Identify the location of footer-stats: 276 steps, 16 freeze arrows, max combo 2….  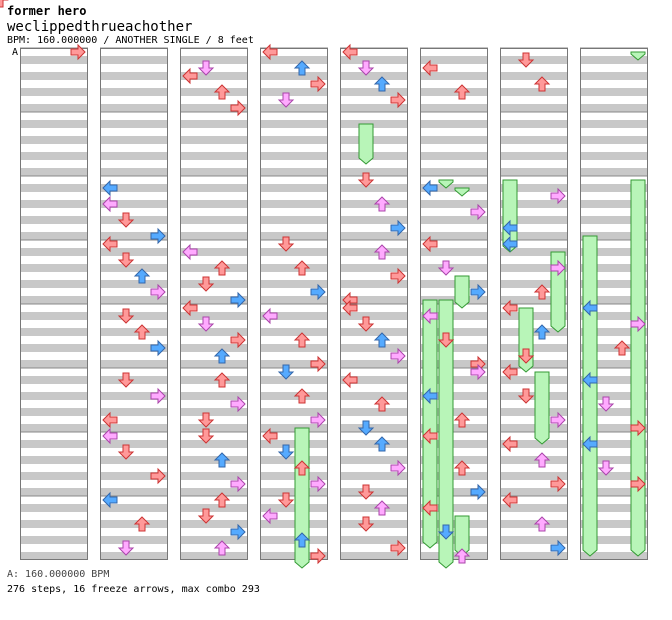
(133, 589).